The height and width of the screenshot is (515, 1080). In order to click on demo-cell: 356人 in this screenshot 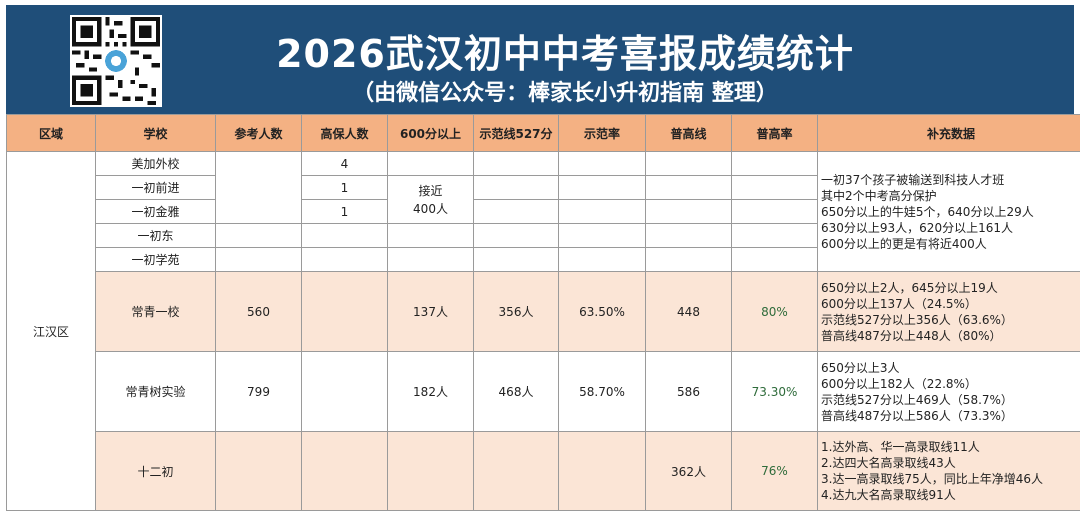, I will do `click(516, 311)`.